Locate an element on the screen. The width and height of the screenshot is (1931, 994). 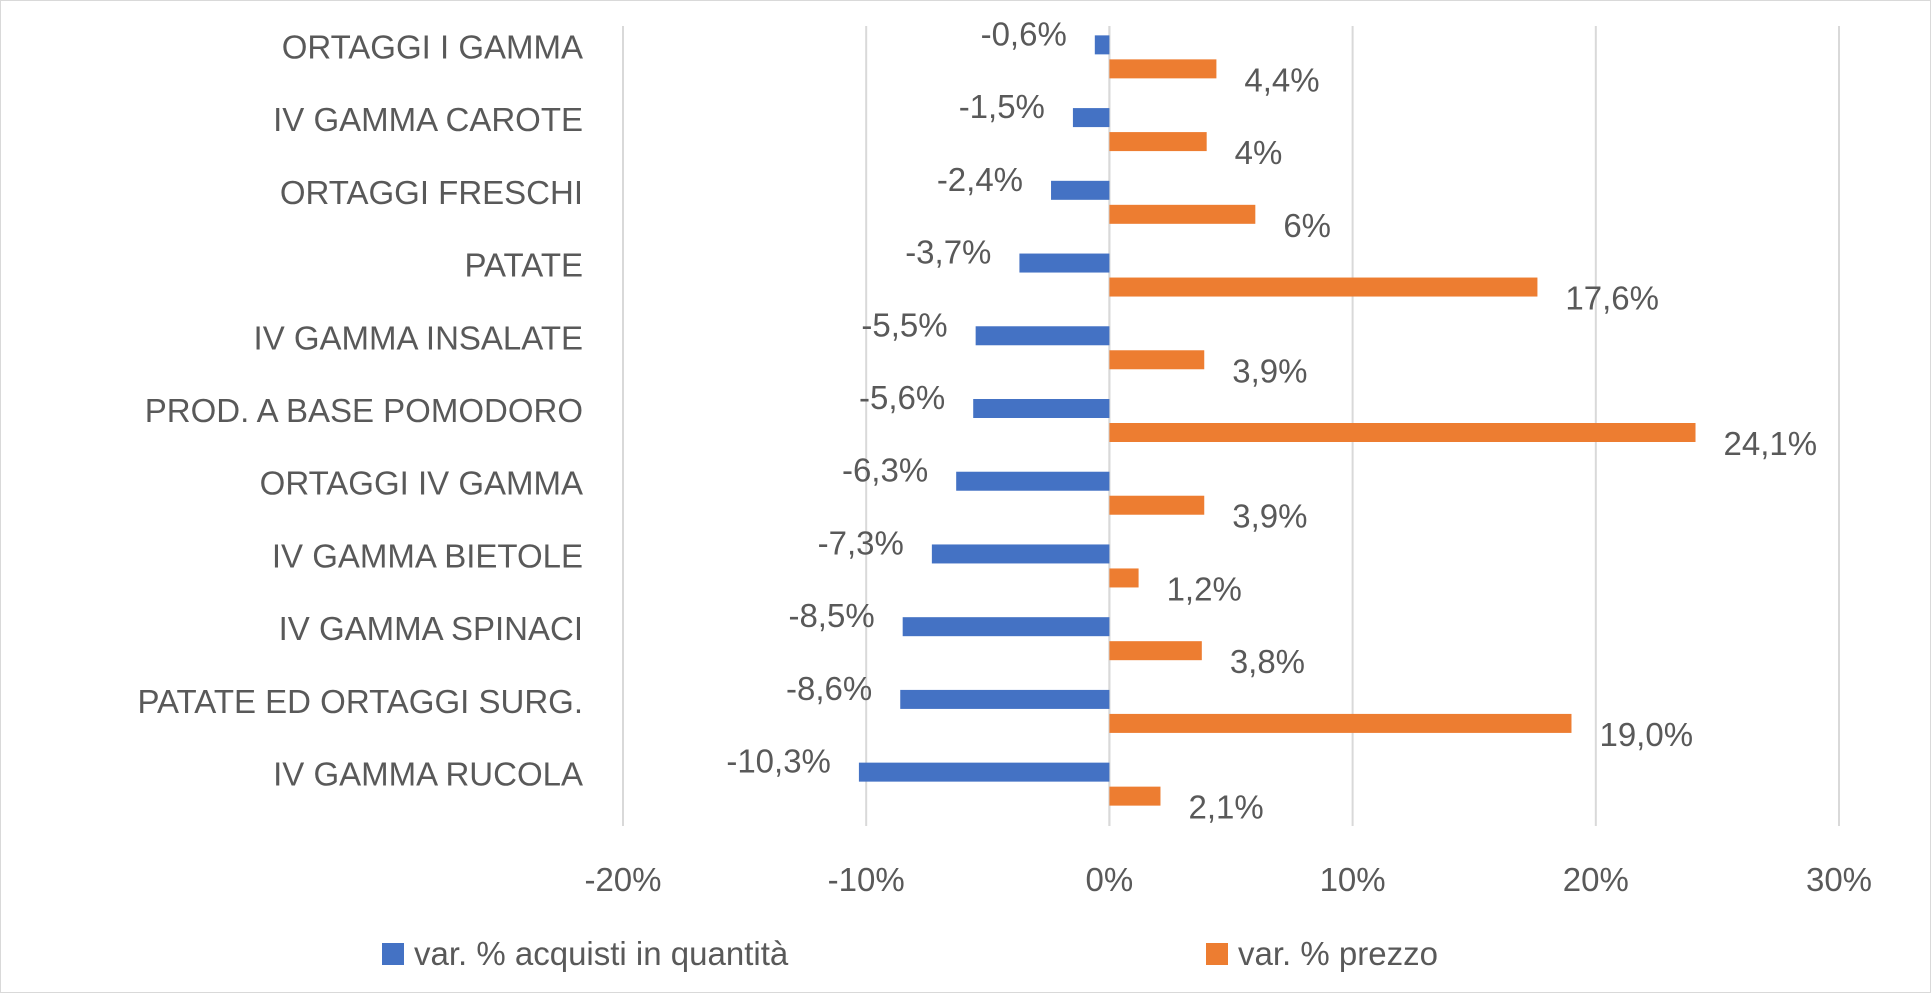
data-label-quantity: -8,6% is located at coordinates (829, 688).